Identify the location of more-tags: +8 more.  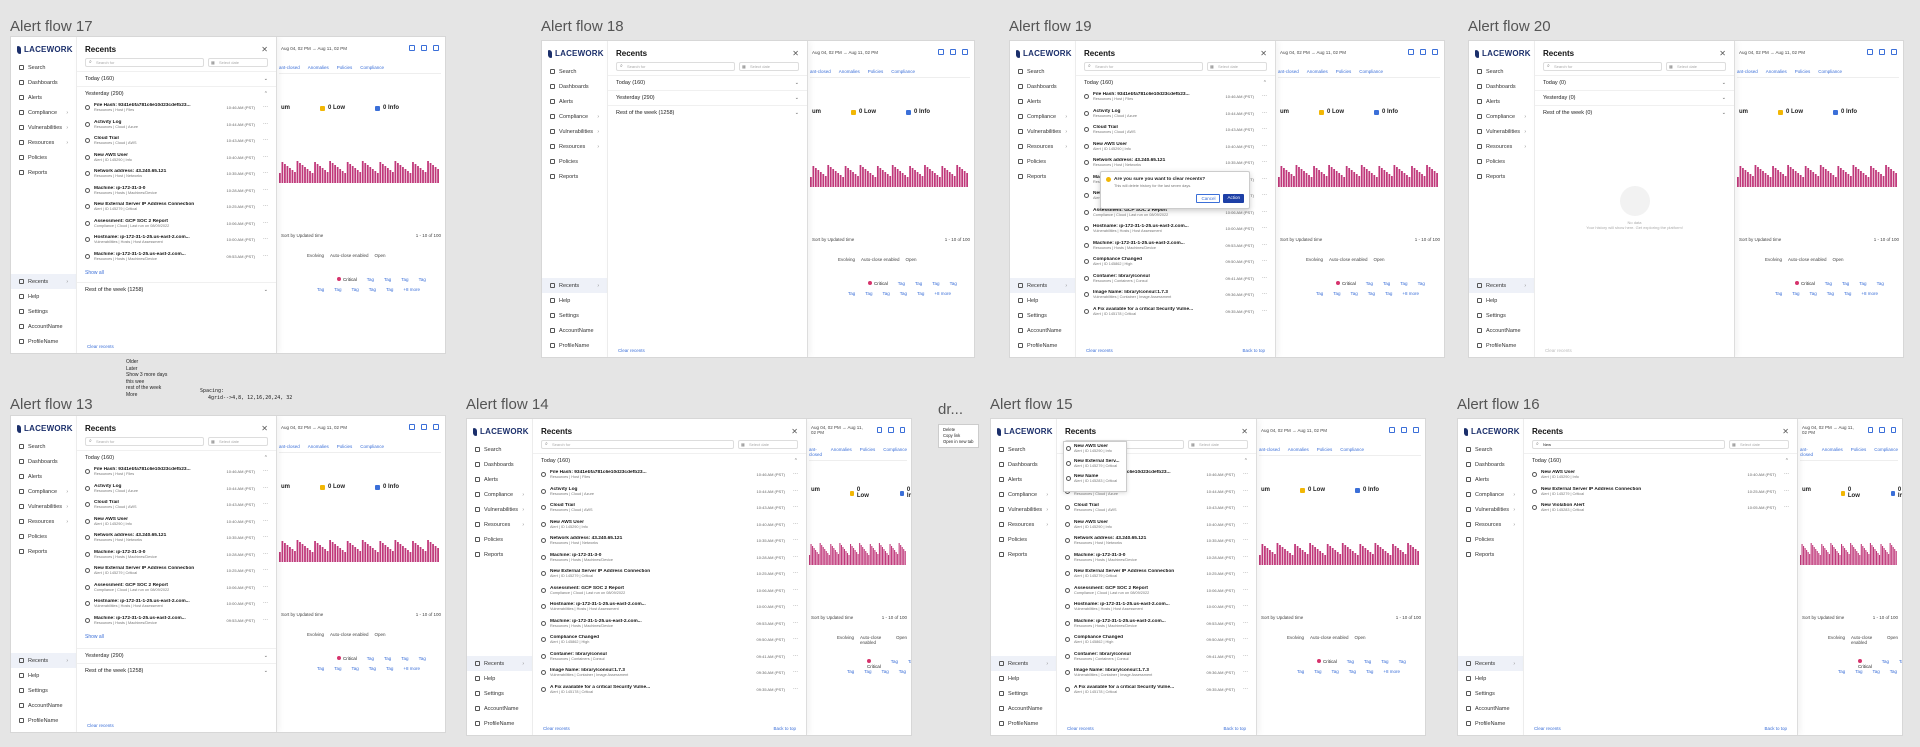
(411, 668).